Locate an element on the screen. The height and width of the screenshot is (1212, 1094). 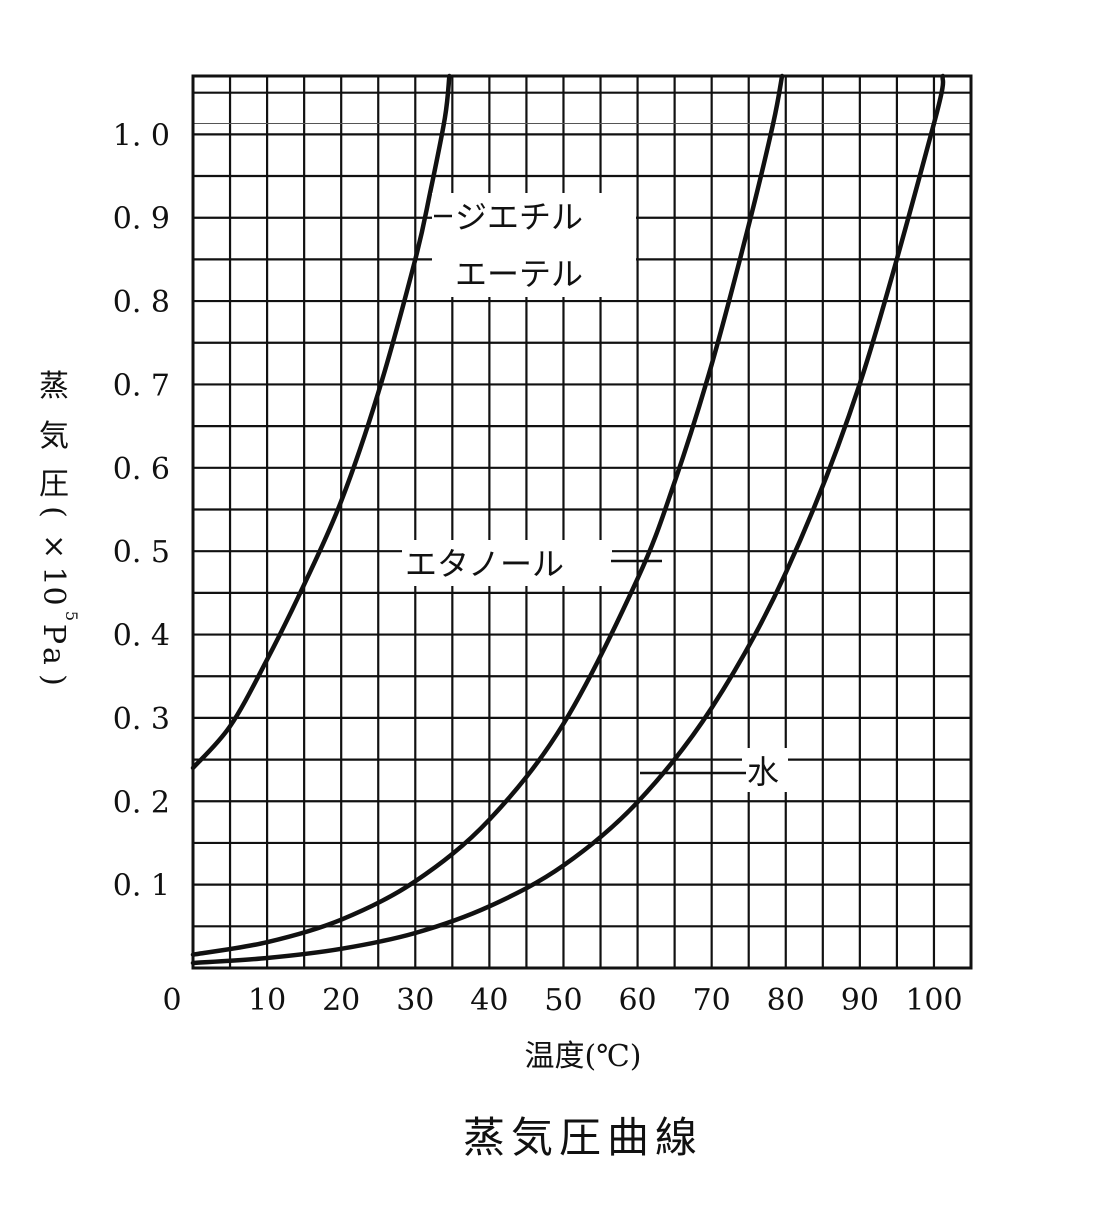
x-tick-label: 60 is located at coordinates (637, 1000).